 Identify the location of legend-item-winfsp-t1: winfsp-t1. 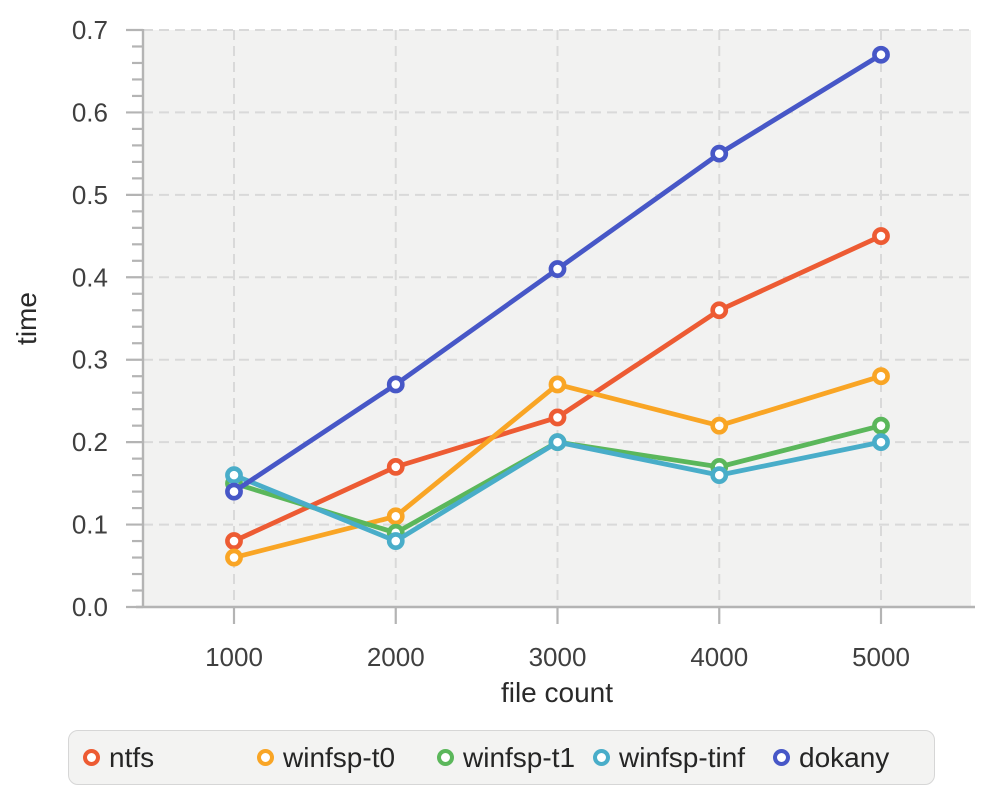
(506, 757).